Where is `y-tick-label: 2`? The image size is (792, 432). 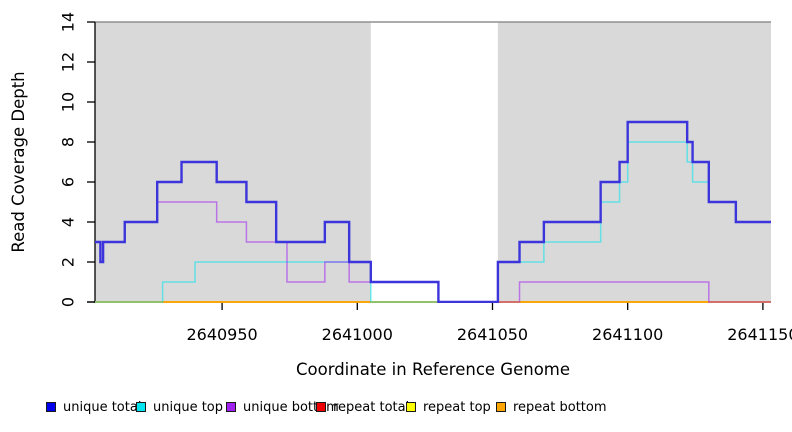
y-tick-label: 2 is located at coordinates (68, 262).